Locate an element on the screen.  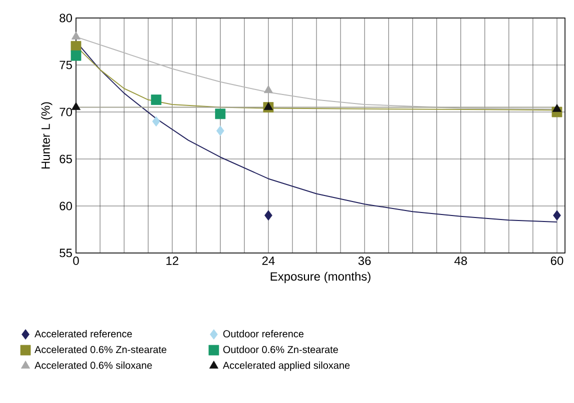
legend-label: Outdoor 0.6% Zn-stearate is located at coordinates (280, 350).